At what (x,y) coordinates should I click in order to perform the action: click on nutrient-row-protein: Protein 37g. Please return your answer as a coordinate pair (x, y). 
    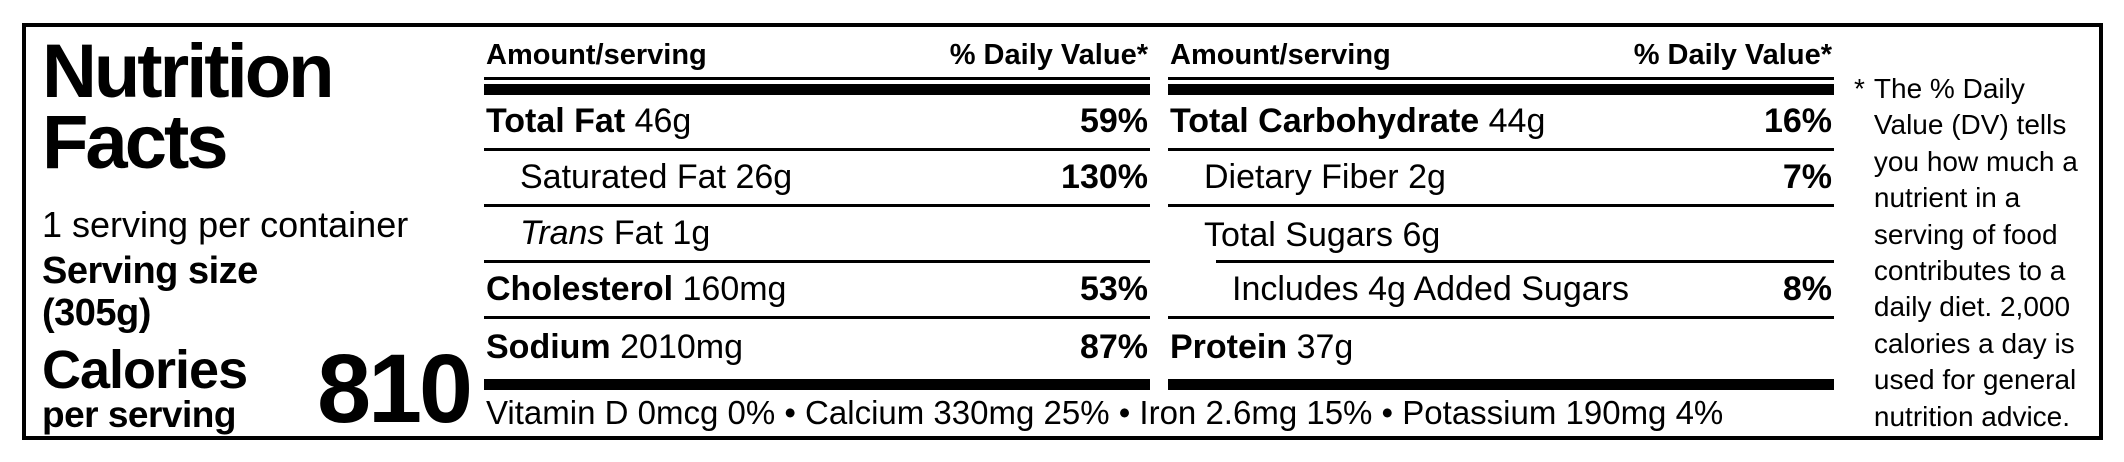
    Looking at the image, I should click on (1501, 347).